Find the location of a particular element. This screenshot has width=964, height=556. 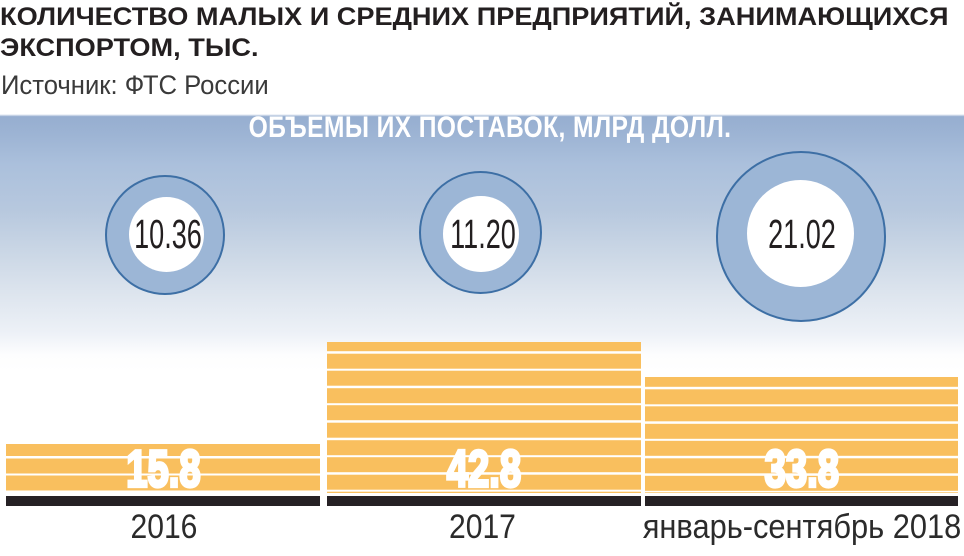

svg-text: 15.8 is located at coordinates (164, 469).